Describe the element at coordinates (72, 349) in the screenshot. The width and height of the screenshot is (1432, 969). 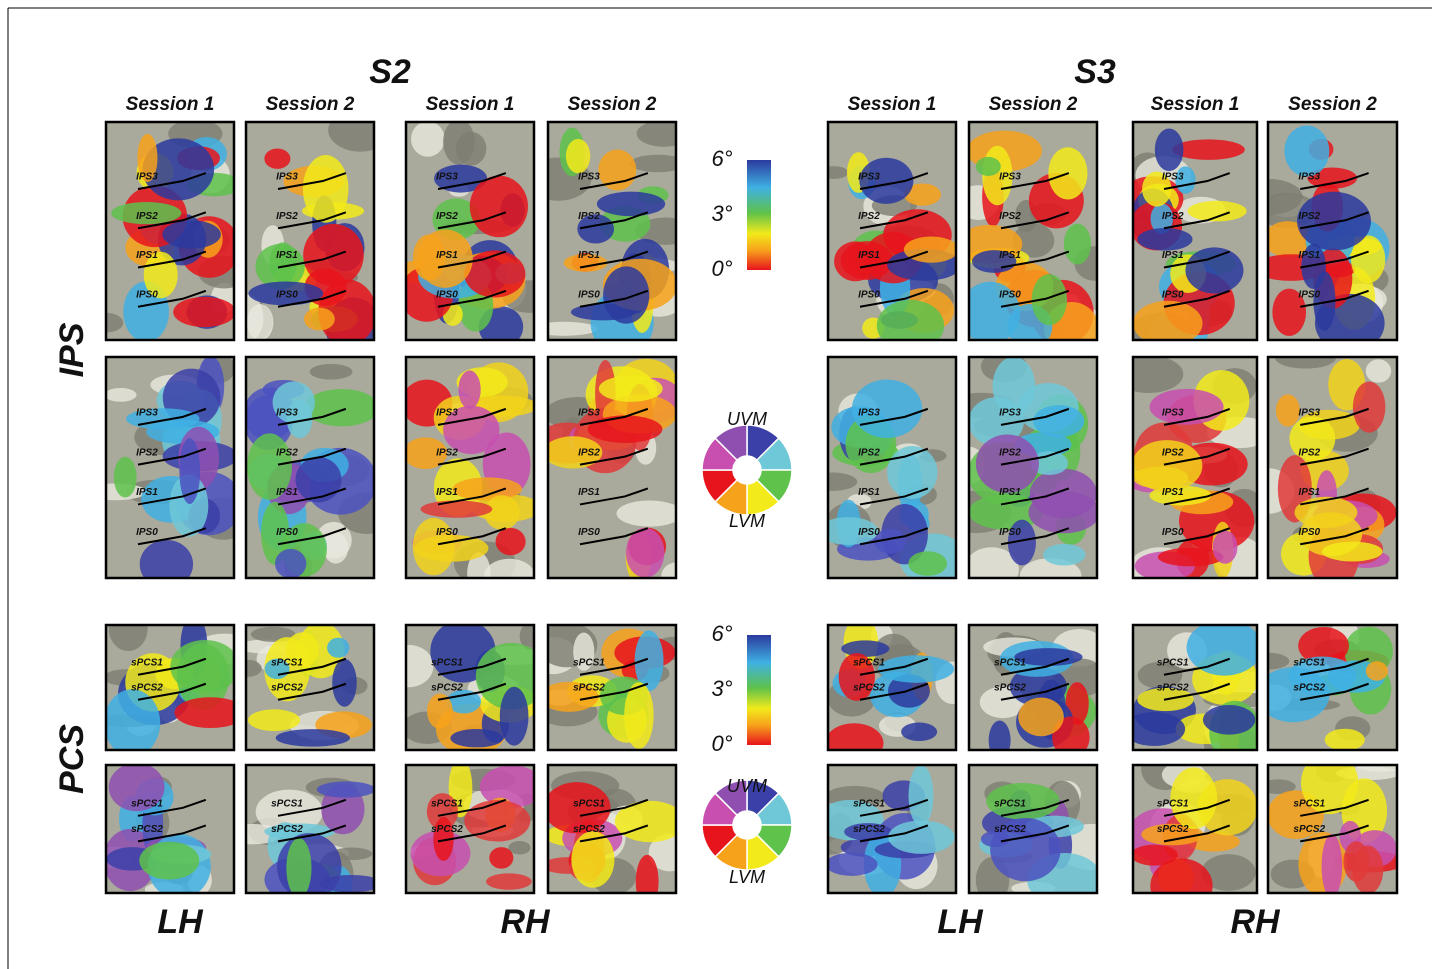
I see `region-label: IPS` at that location.